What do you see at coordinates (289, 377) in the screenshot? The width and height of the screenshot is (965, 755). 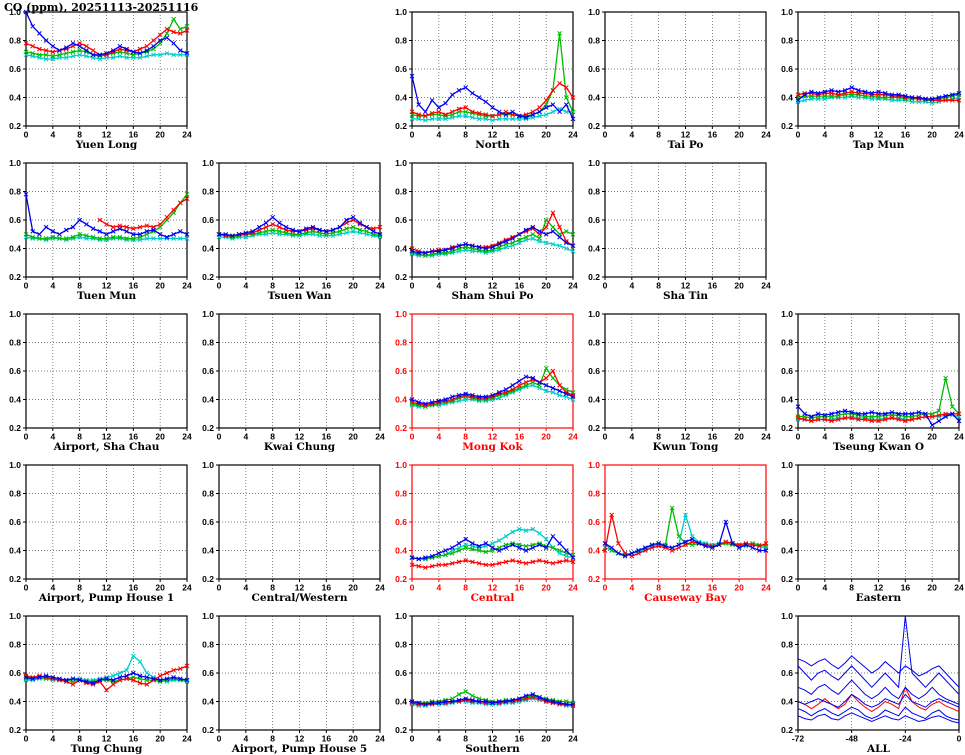 I see `chart-kwai-chung: 0 4 8 12 16 20 24 0.2 0.4 0.6 0.8 1.0 Kwai Chung` at bounding box center [289, 377].